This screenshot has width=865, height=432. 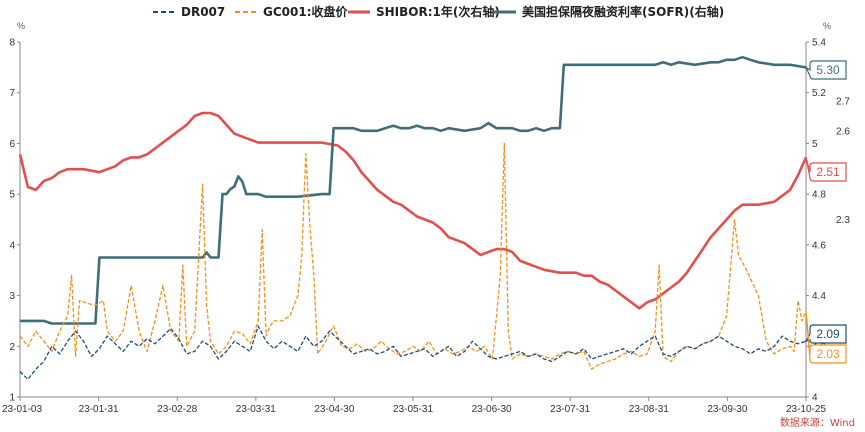 I want to click on right-tick-label: 5.4, so click(x=819, y=43).